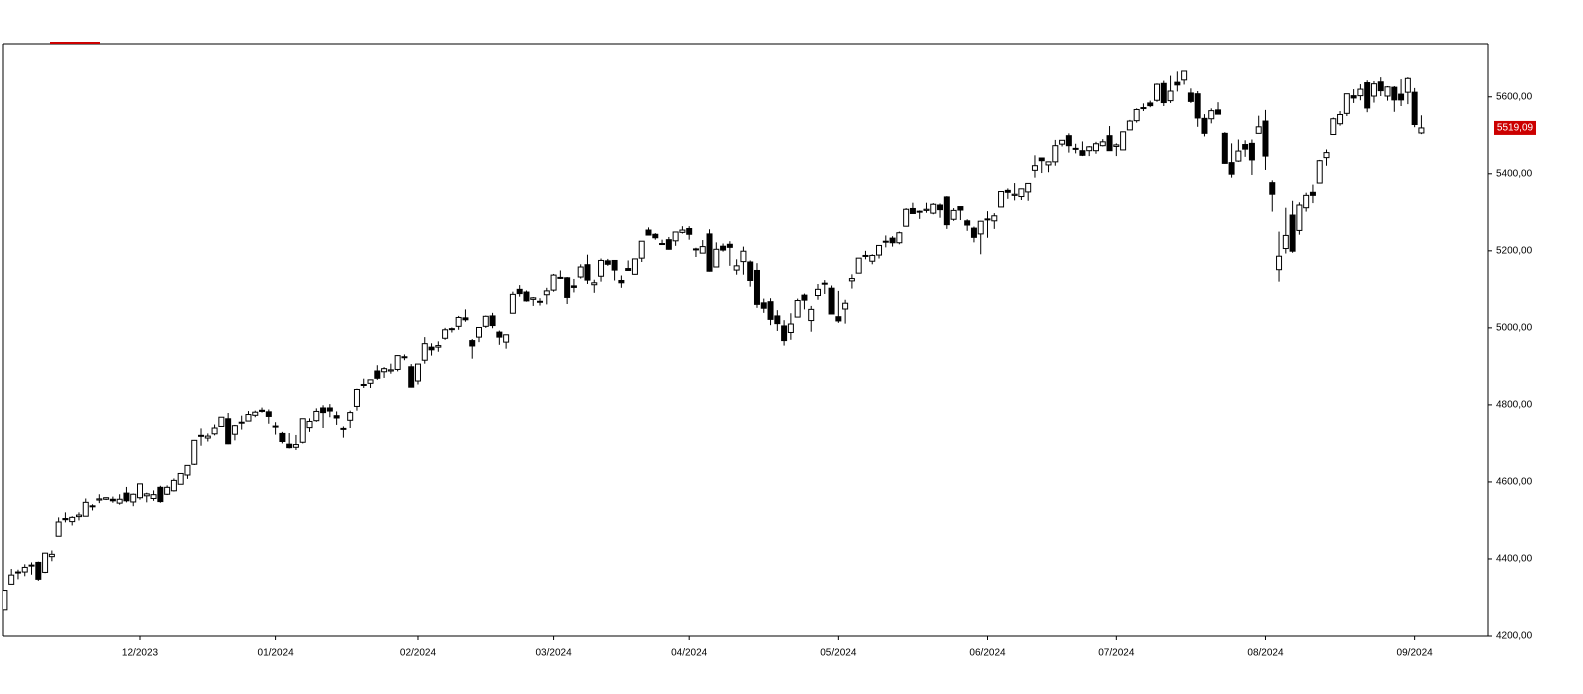  What do you see at coordinates (689, 653) in the screenshot?
I see `x-tick-label: 04/2024` at bounding box center [689, 653].